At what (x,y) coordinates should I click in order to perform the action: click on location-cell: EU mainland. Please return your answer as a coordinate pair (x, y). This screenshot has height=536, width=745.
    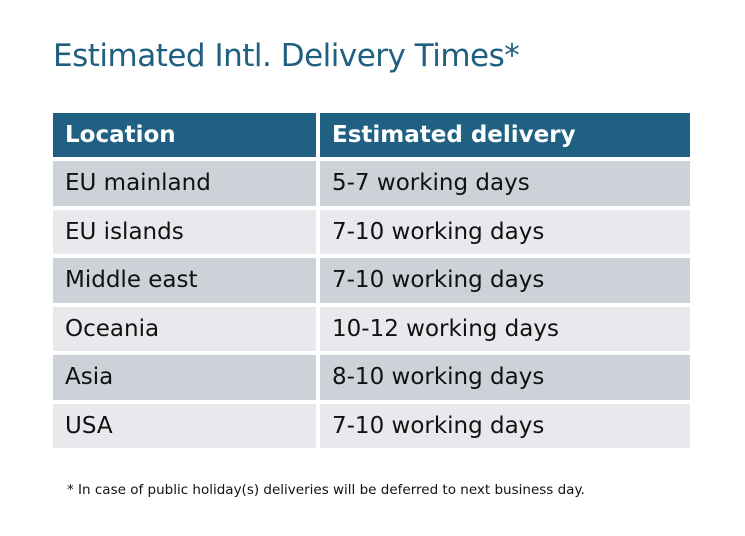
    Looking at the image, I should click on (184, 183).